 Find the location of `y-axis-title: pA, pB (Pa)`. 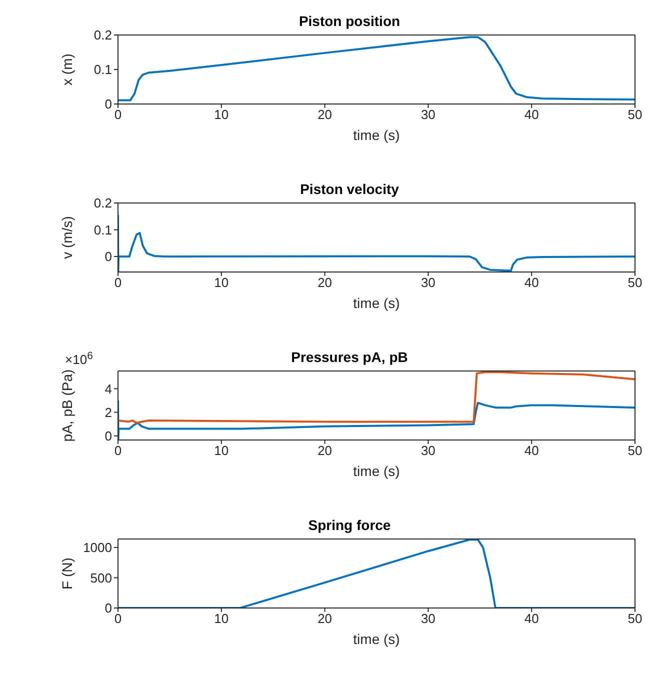

y-axis-title: pA, pB (Pa) is located at coordinates (66, 405).